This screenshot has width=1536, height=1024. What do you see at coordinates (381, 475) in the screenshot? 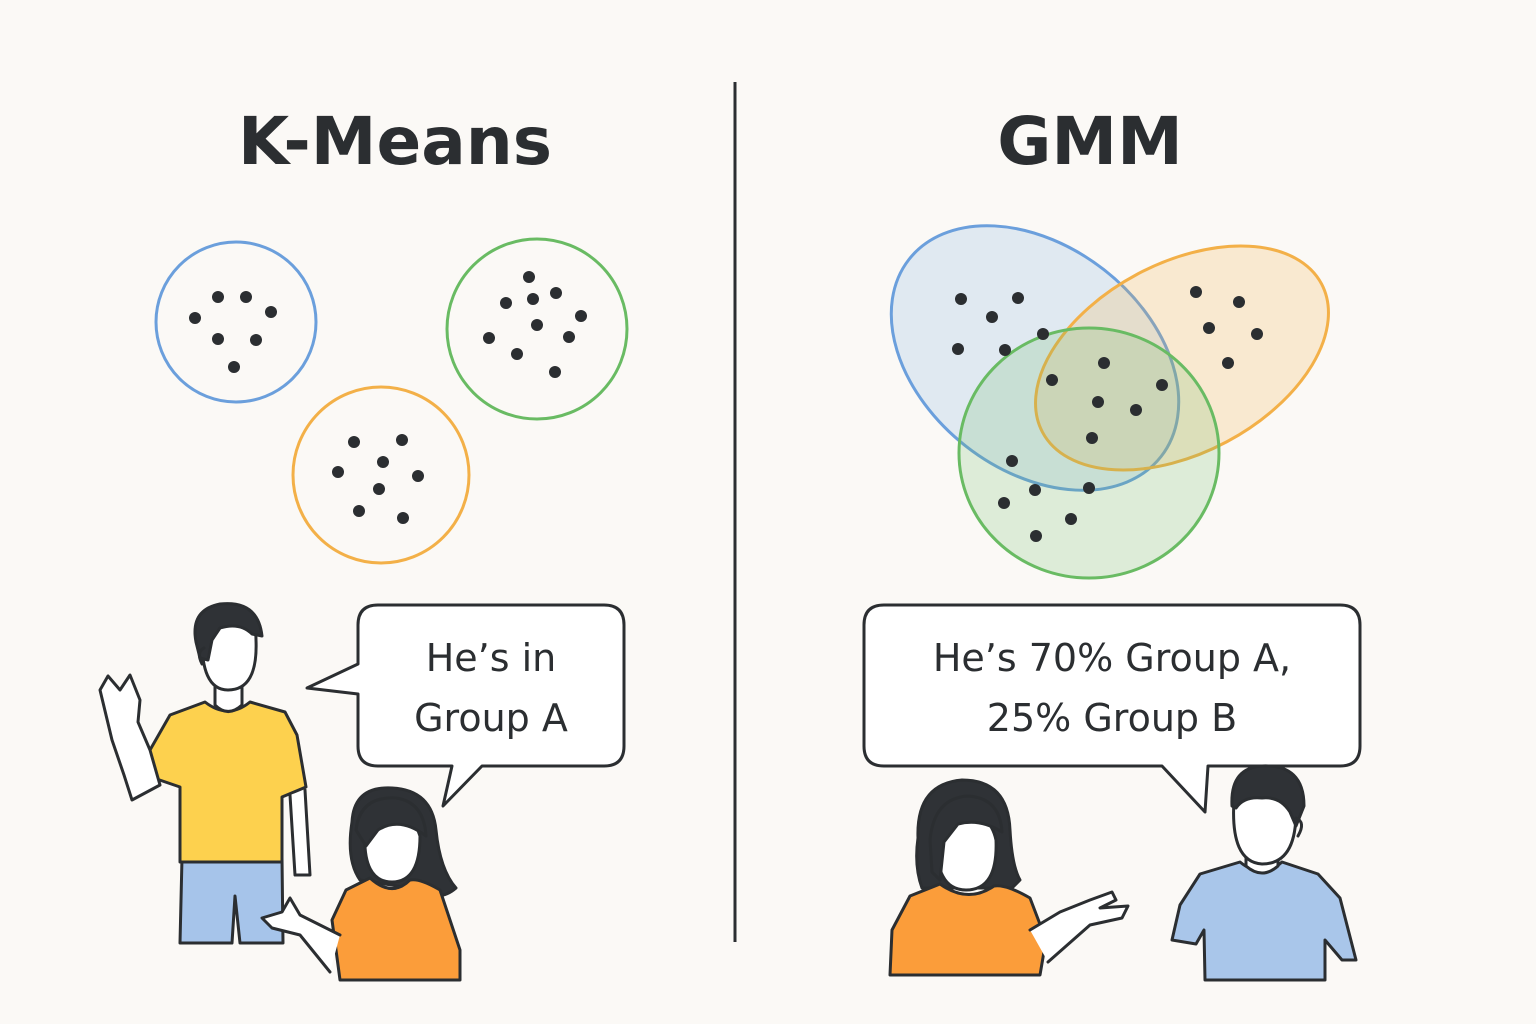
I see `kmeans-cluster-orange` at bounding box center [381, 475].